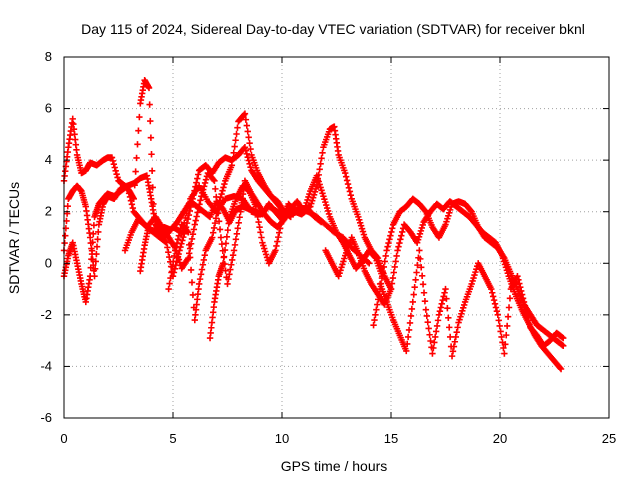  What do you see at coordinates (14, 238) in the screenshot?
I see `y-axis-label: SDTVAR / TECUs` at bounding box center [14, 238].